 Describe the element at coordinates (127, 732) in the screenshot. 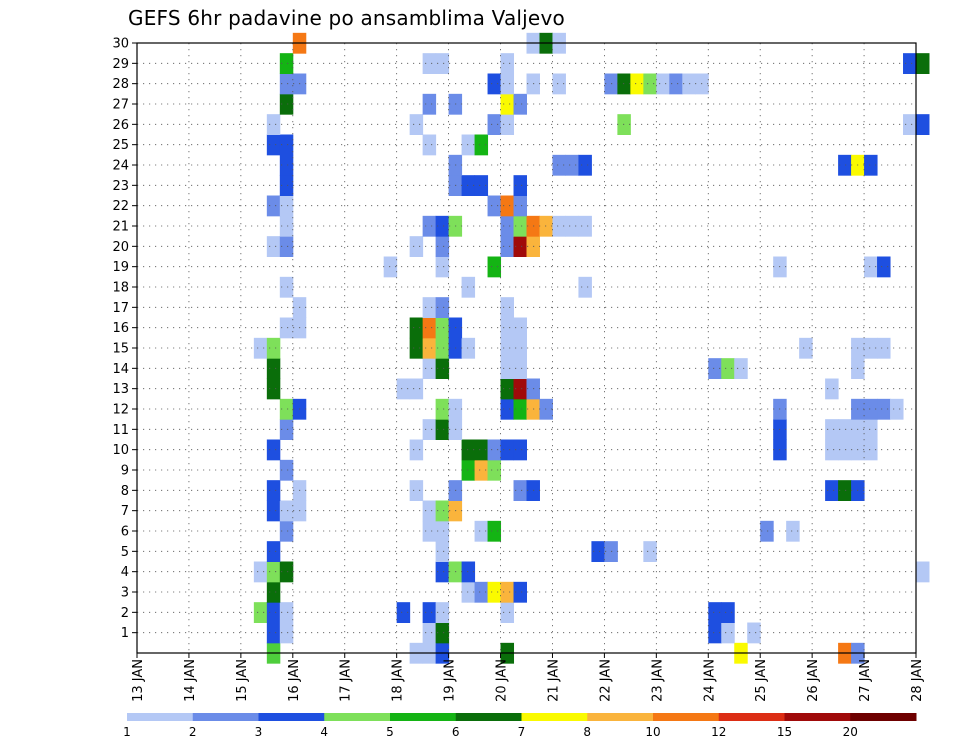

I see `legend-label: 1` at that location.